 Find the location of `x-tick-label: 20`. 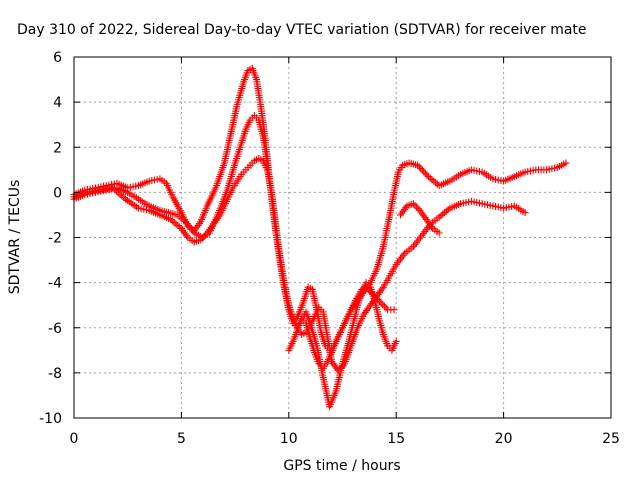

x-tick-label: 20 is located at coordinates (504, 439).